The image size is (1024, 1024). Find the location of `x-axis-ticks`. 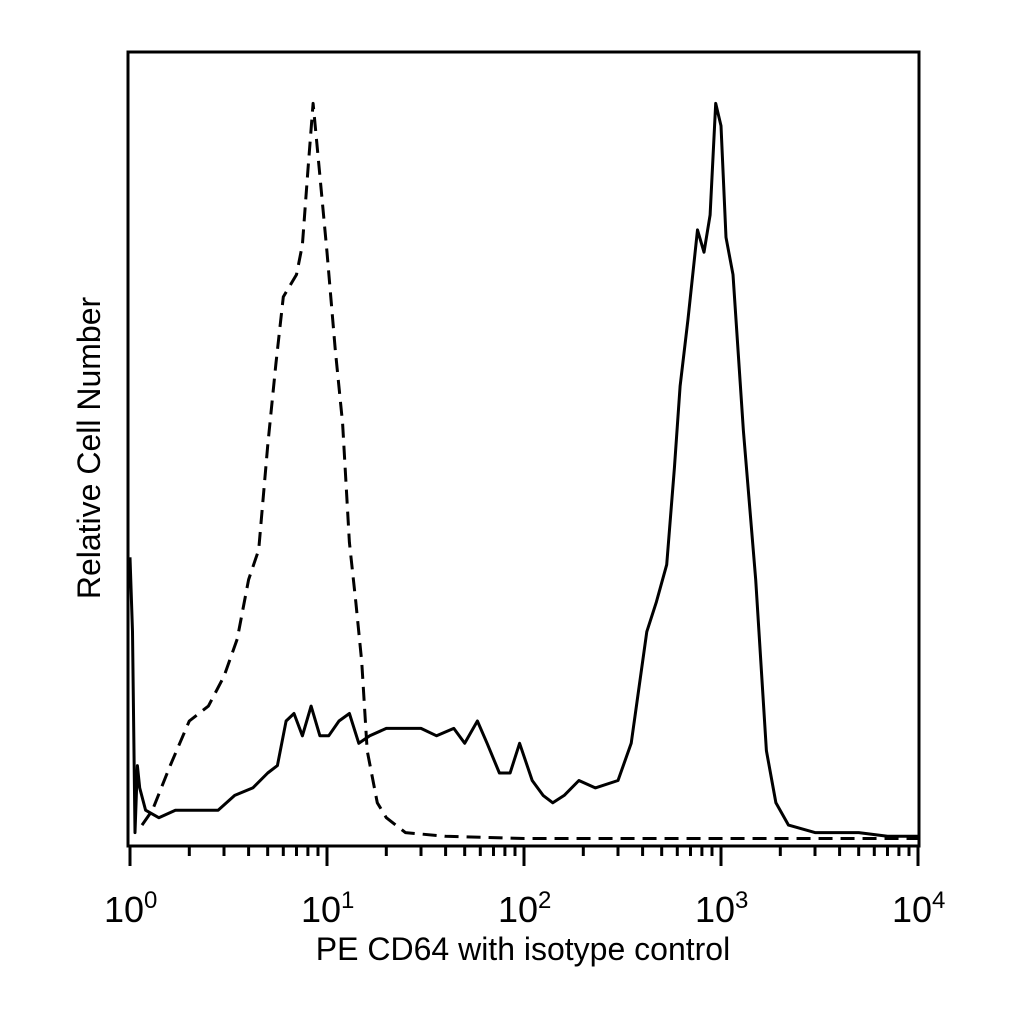

x-axis-ticks is located at coordinates (524, 856).